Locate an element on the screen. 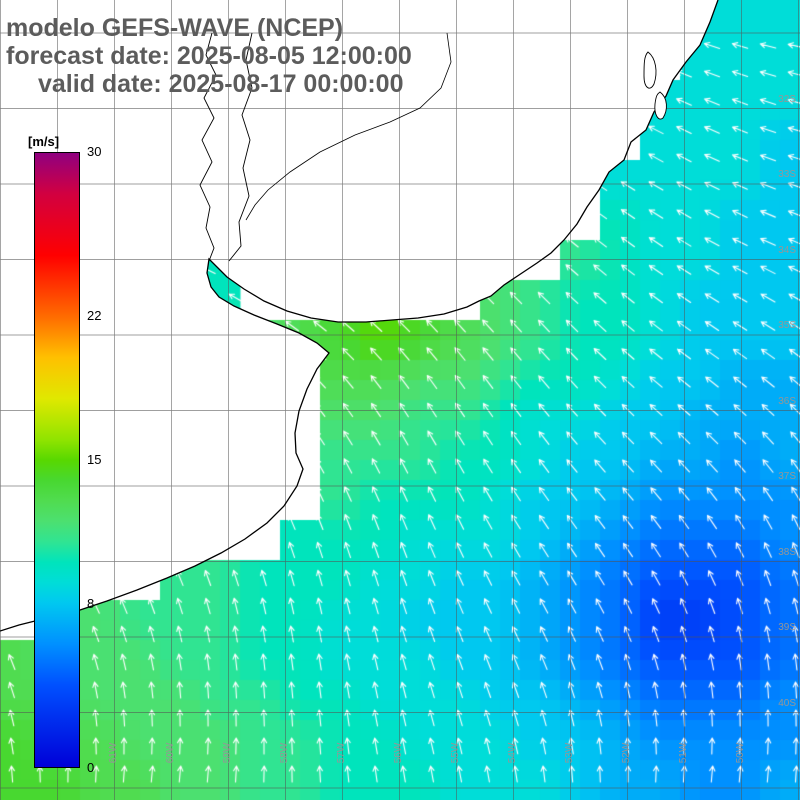 Image resolution: width=800 pixels, height=800 pixels. river-negro is located at coordinates (348, 126).